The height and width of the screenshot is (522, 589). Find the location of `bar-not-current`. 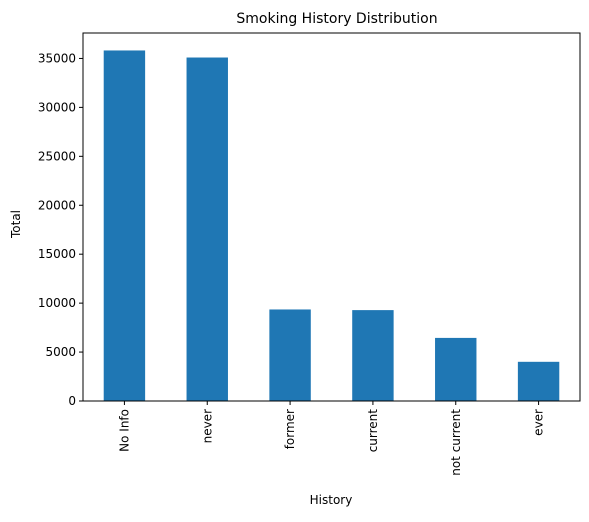

bar-not-current is located at coordinates (456, 369).